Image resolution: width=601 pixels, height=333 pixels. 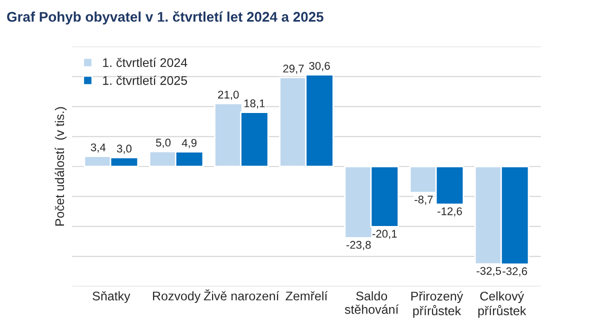 I want to click on y-axis-title: Počet událostí (v tis.), so click(x=60, y=166).